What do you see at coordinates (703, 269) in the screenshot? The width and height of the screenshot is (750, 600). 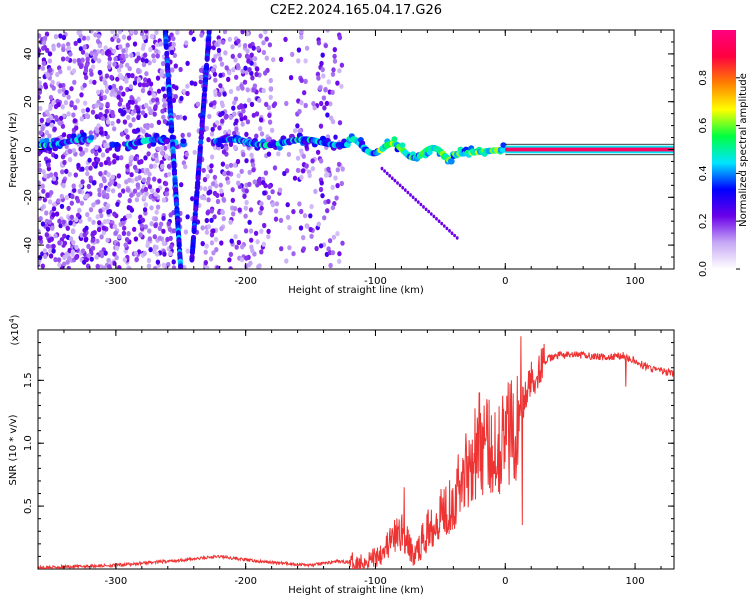 I see `colorbar-tick-label: 0.0` at bounding box center [703, 269].